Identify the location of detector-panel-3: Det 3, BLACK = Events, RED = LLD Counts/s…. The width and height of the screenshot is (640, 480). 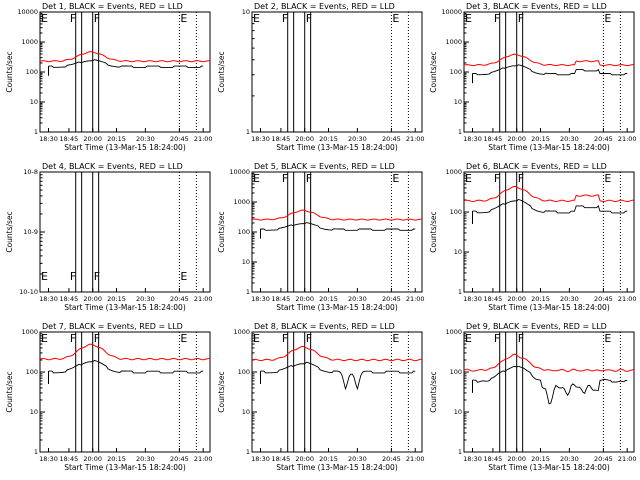
(533, 77).